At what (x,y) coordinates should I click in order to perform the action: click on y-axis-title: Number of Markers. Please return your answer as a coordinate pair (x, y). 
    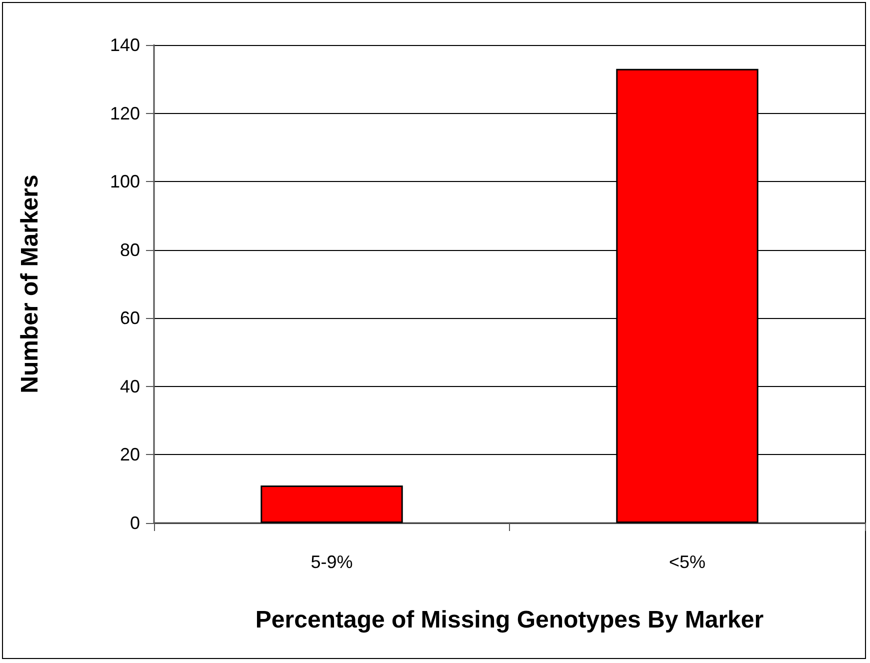
    Looking at the image, I should click on (30, 284).